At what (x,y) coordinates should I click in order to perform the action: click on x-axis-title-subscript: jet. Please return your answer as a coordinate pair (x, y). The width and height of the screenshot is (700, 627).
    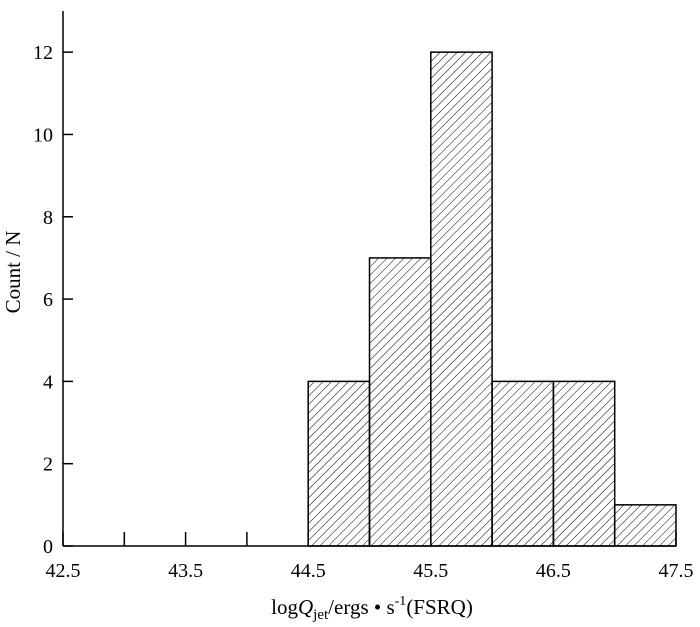
    Looking at the image, I should click on (320, 615).